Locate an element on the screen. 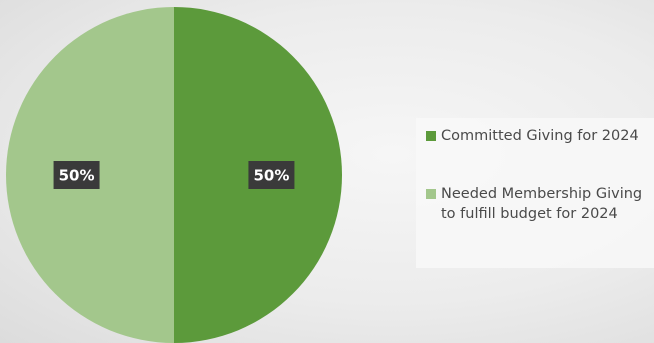 This screenshot has width=654, height=343. pie-data-labels: 50% 50% is located at coordinates (174, 175).